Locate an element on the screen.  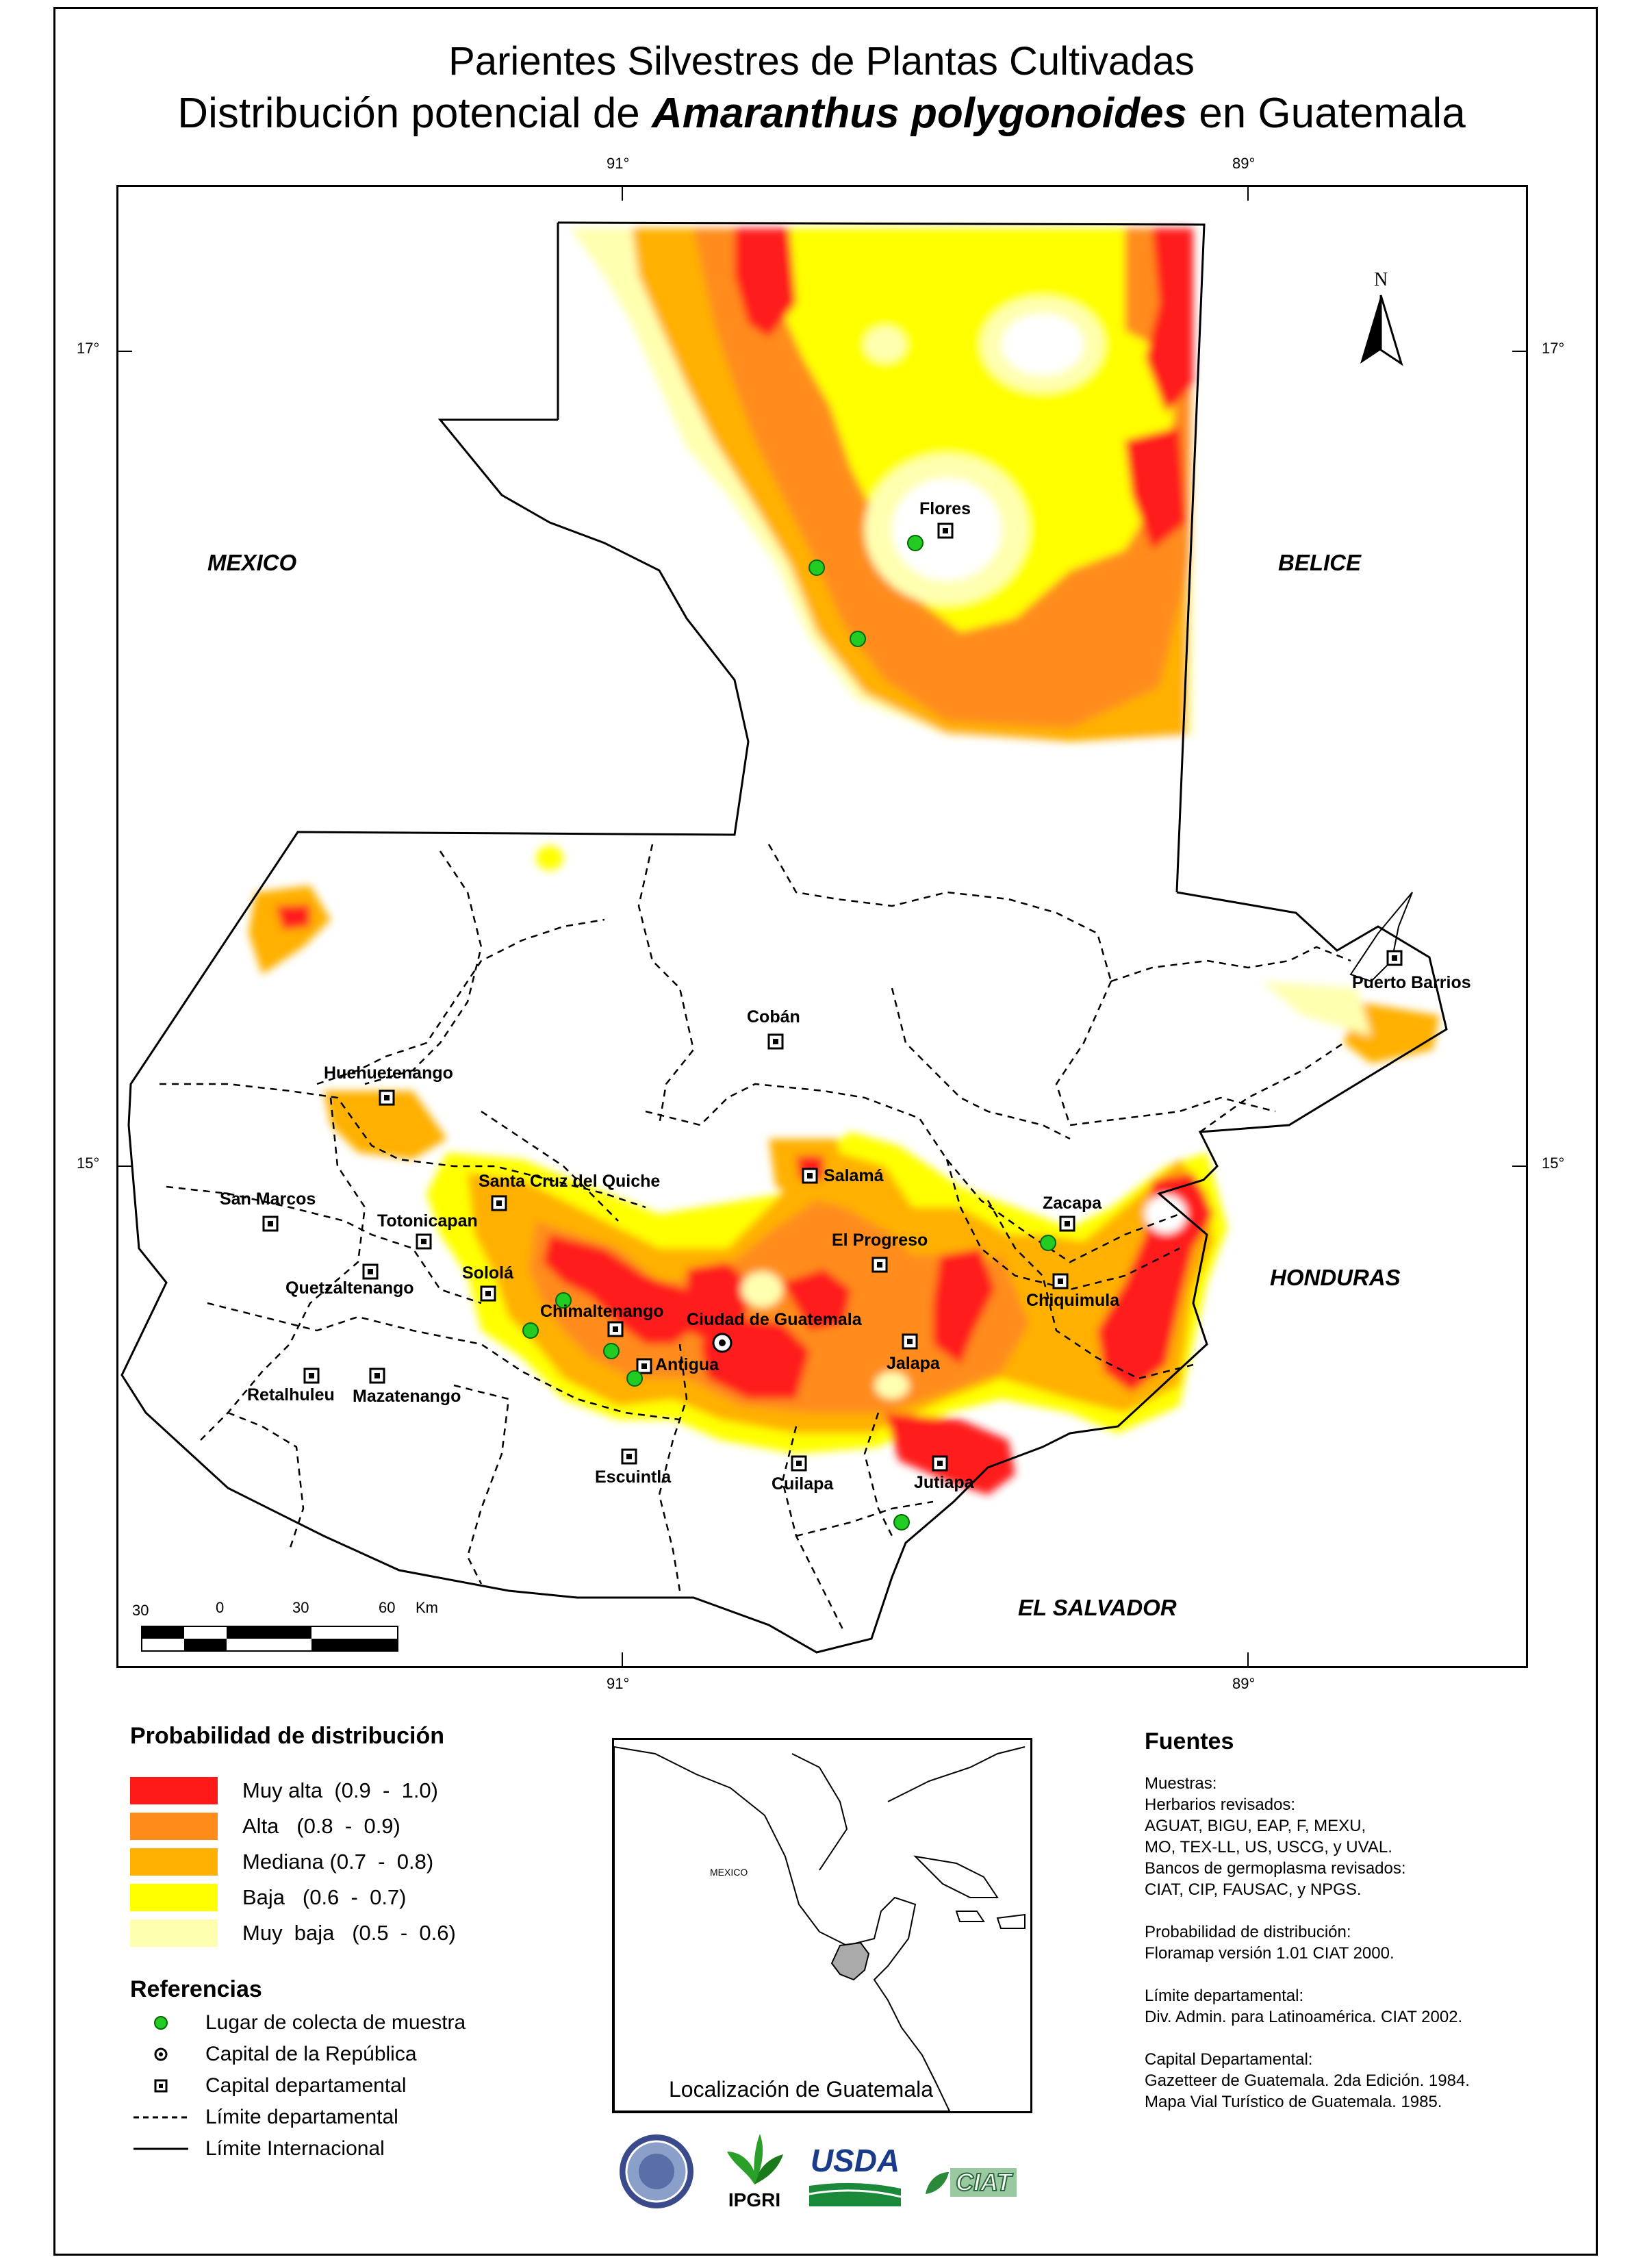
legend-row-mediana: Mediana (0.7 - 0.8) is located at coordinates (369, 1862).